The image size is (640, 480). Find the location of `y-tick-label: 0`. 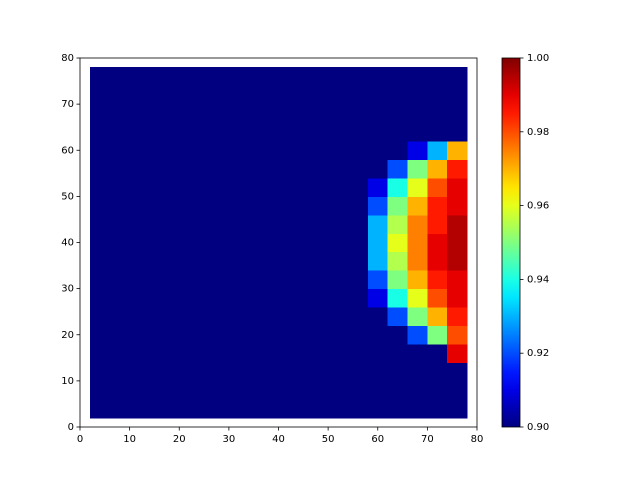

y-tick-label: 0 is located at coordinates (71, 427).